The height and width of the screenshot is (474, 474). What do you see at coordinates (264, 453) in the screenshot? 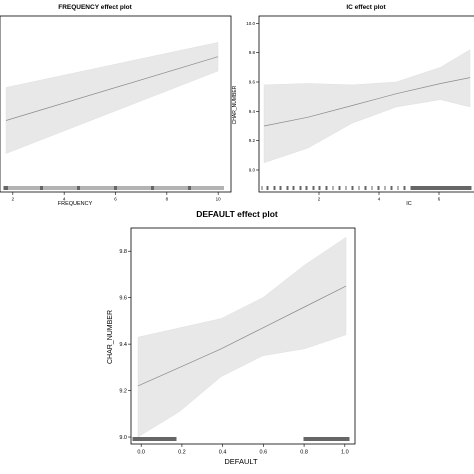
I see `x-tick-label: 0.6` at bounding box center [264, 453].